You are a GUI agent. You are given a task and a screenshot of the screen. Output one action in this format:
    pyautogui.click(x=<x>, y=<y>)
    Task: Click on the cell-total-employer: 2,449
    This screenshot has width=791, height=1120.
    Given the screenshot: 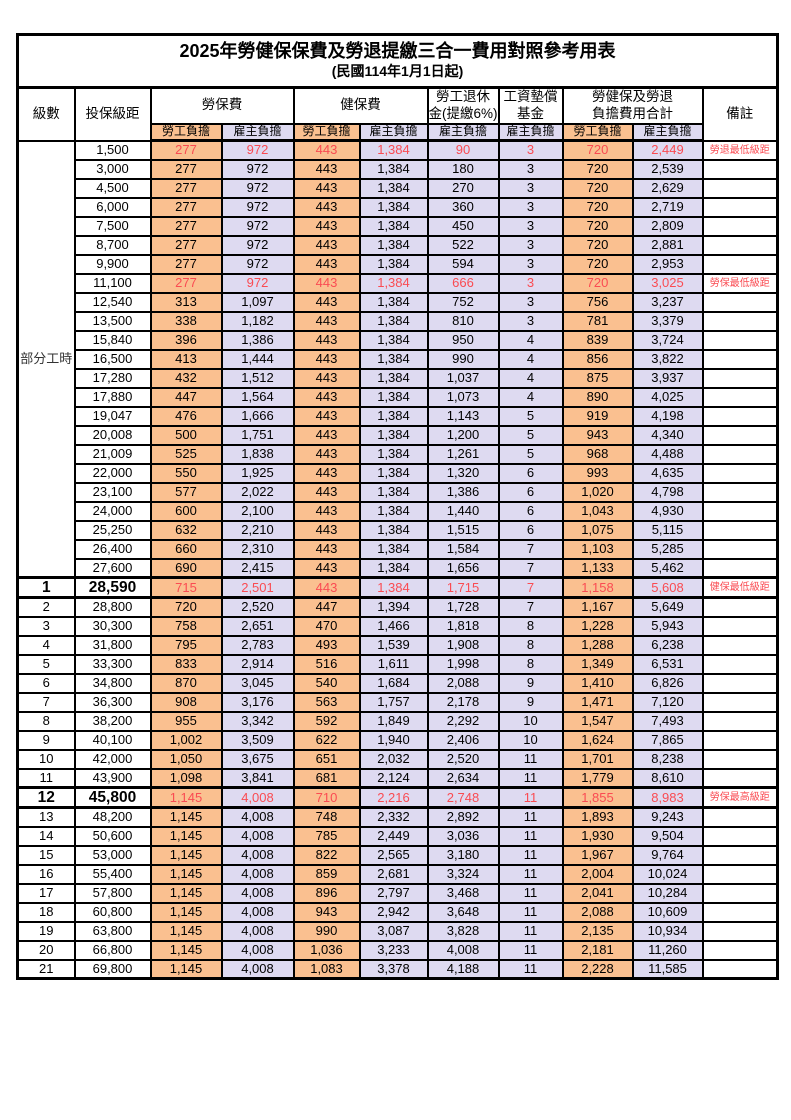 What is the action you would take?
    pyautogui.click(x=667, y=150)
    